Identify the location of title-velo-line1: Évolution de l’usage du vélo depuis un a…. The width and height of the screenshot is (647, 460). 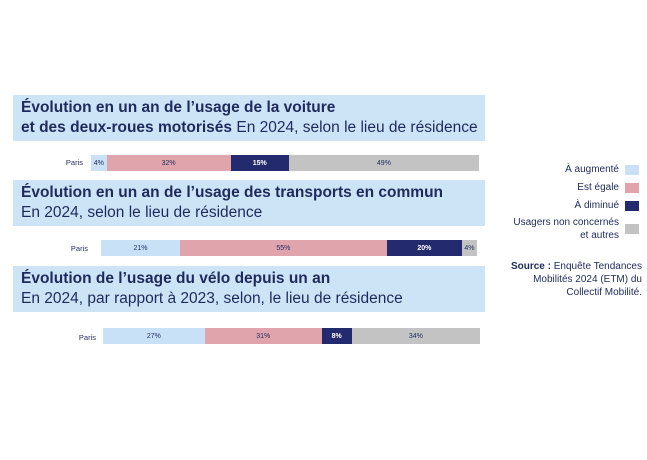
(176, 278).